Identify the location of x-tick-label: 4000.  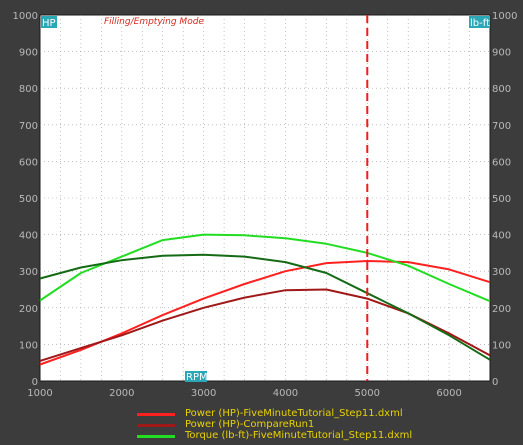
(285, 393).